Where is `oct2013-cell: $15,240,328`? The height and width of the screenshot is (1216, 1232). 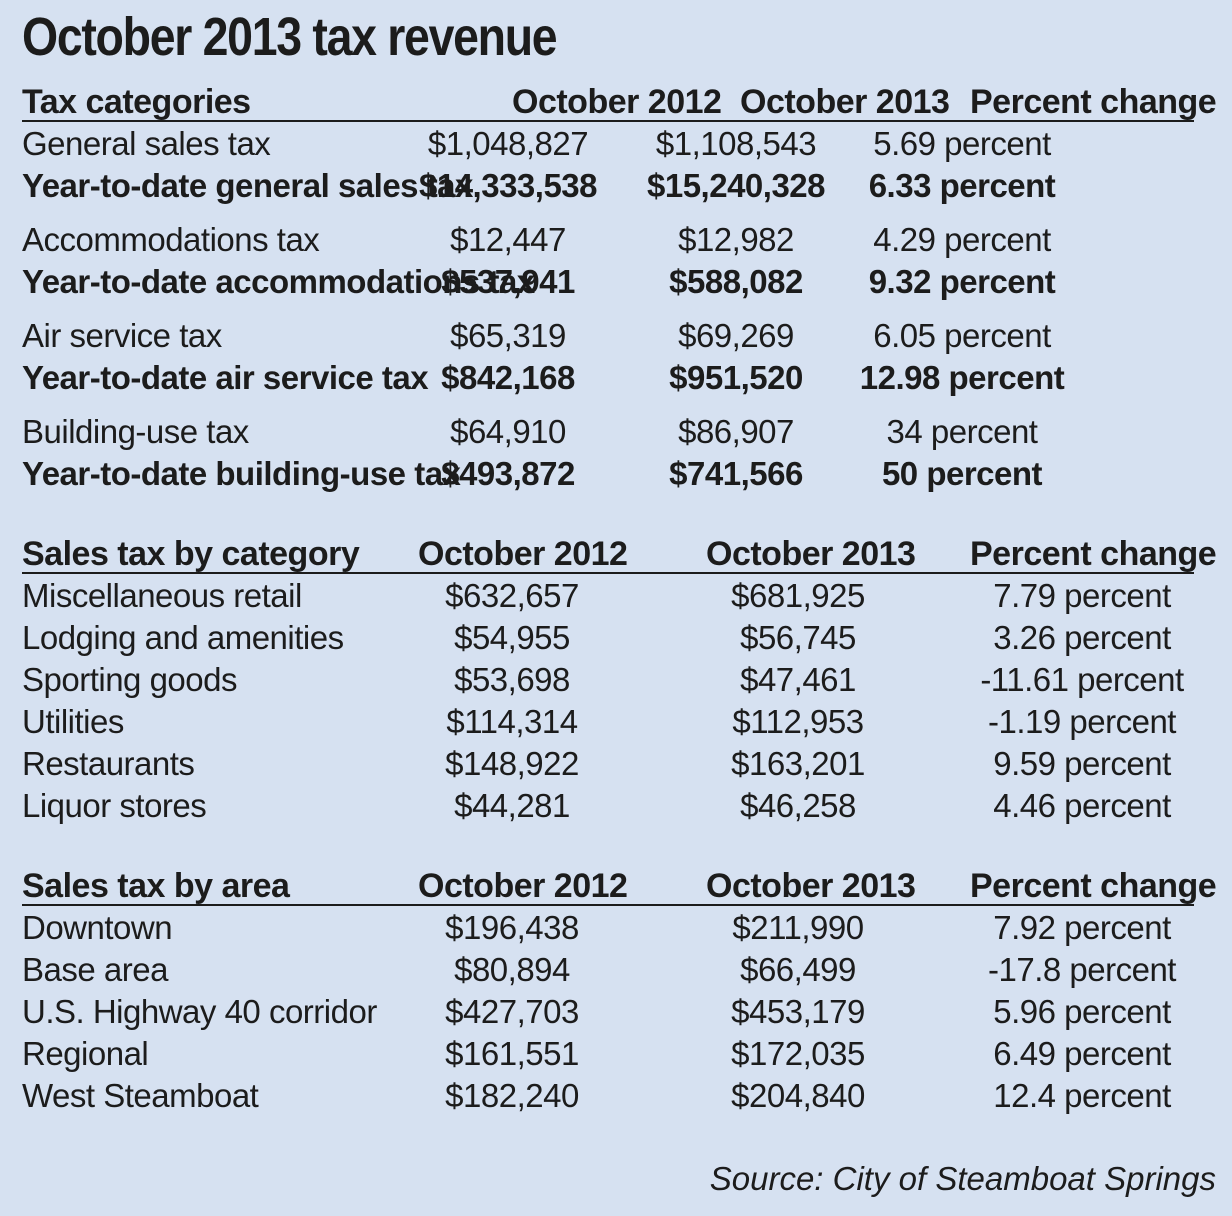 oct2013-cell: $15,240,328 is located at coordinates (736, 185).